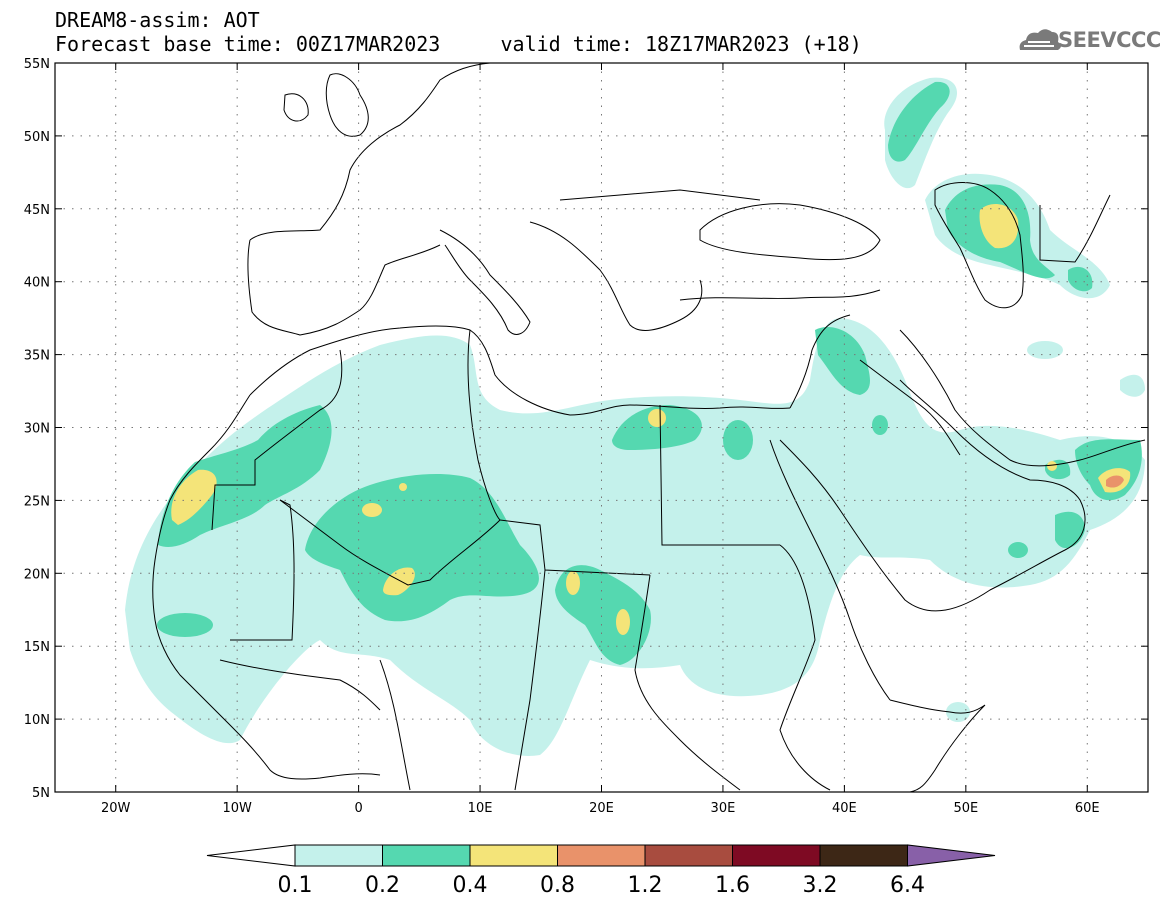 This screenshot has height=905, width=1165. Describe the element at coordinates (157, 20) in the screenshot. I see `map-title: DREAM8-assim: AOT` at that location.